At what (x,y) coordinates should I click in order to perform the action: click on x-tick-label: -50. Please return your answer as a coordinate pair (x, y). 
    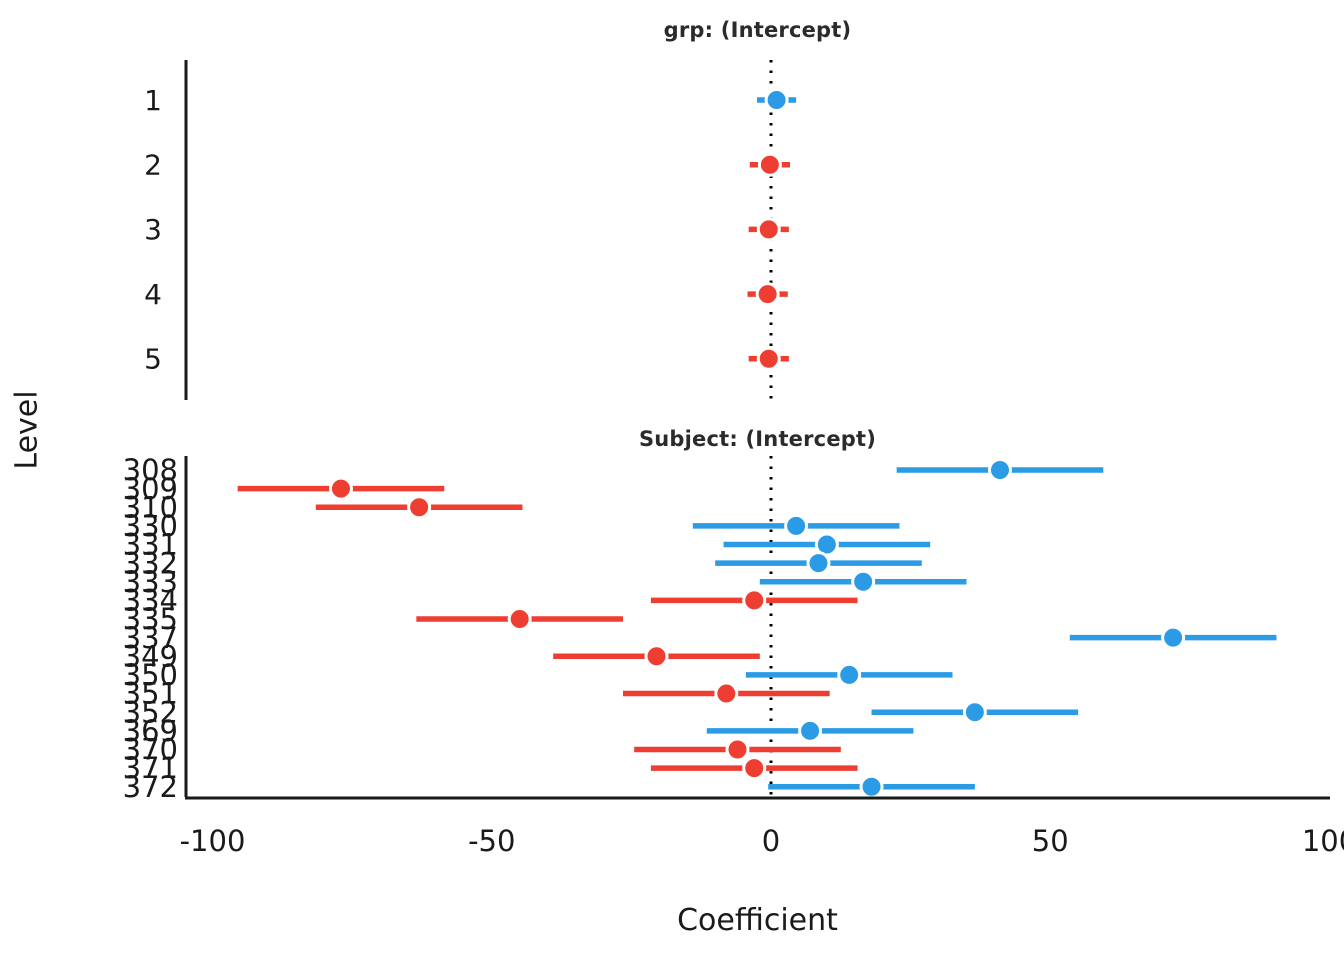
    Looking at the image, I should click on (491, 841).